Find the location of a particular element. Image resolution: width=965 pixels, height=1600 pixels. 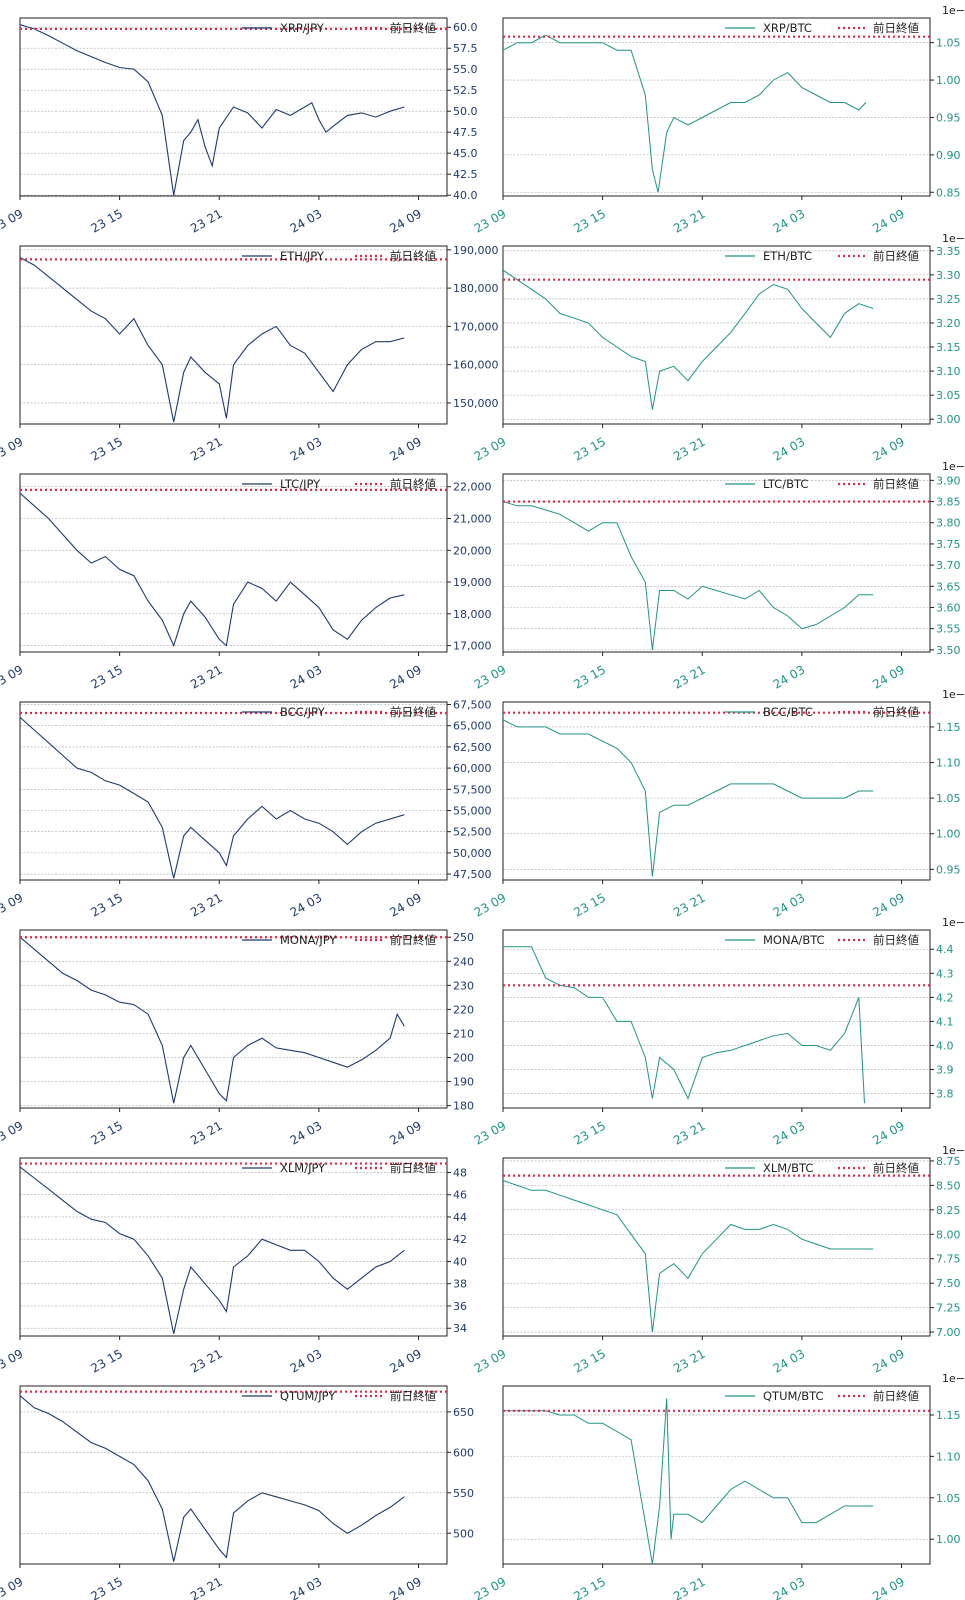

y-tick-label: 8.75 is located at coordinates (948, 1161).